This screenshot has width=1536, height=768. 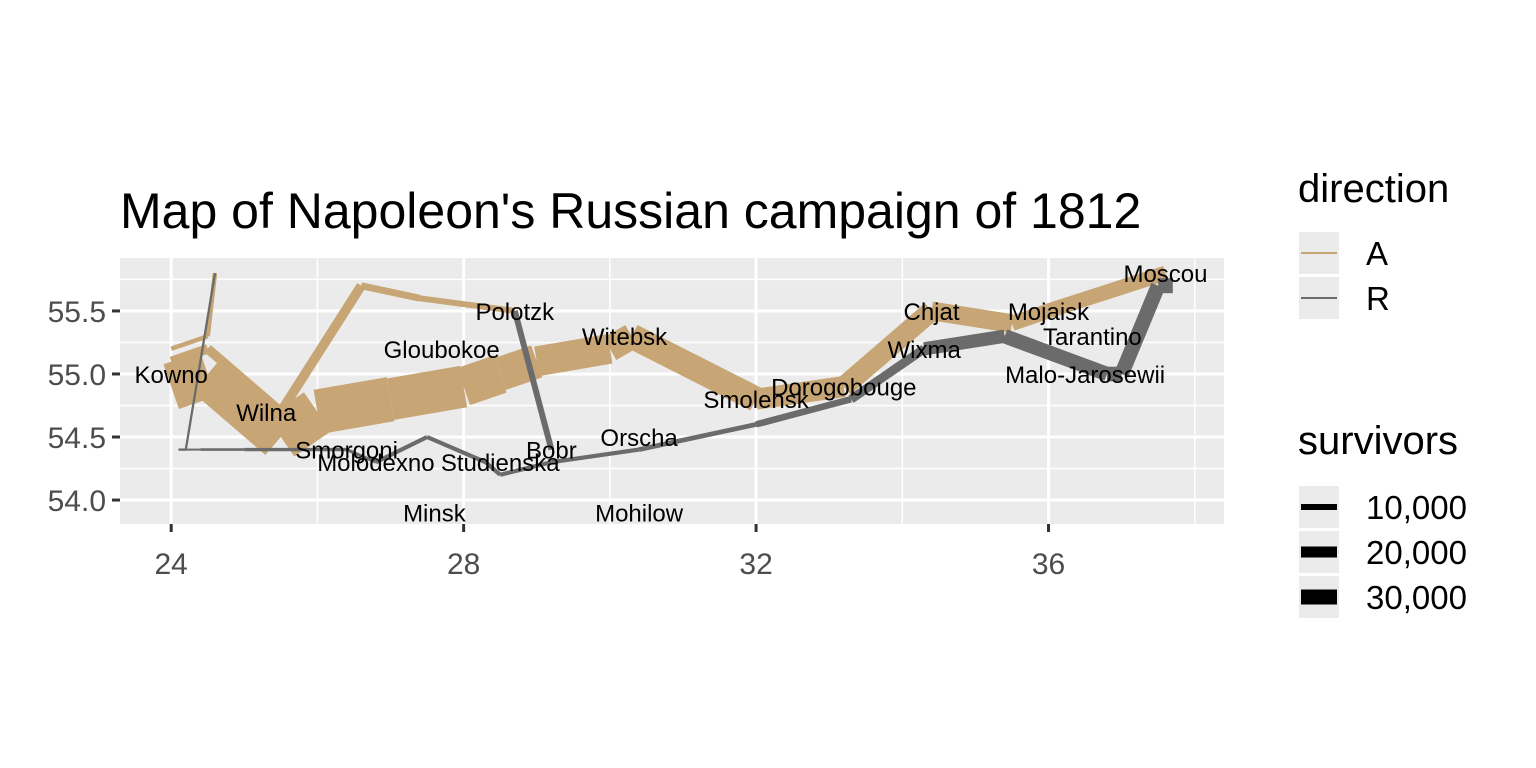 I want to click on x-tick-label-3: 36, so click(x=1048, y=564).